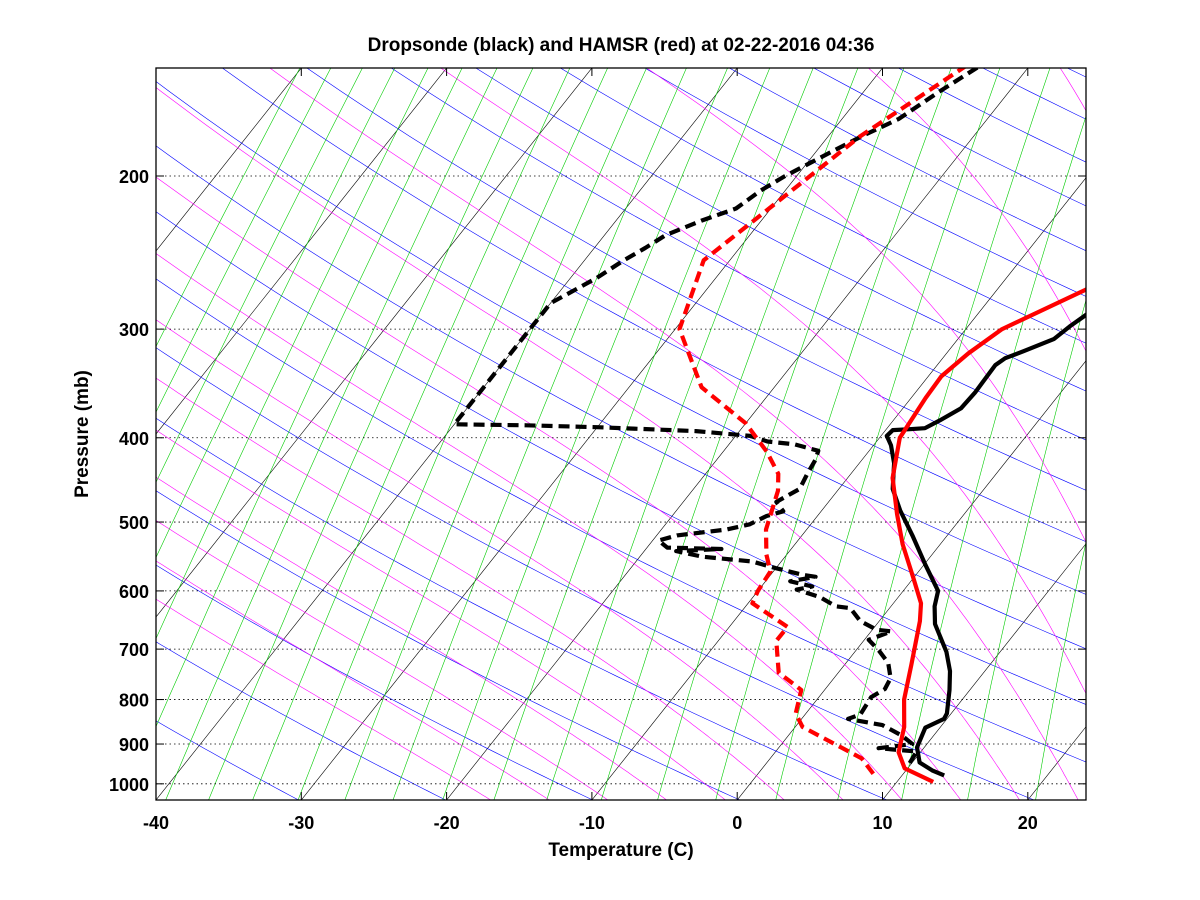 Image resolution: width=1200 pixels, height=900 pixels. I want to click on y-tick-label: 700, so click(134, 650).